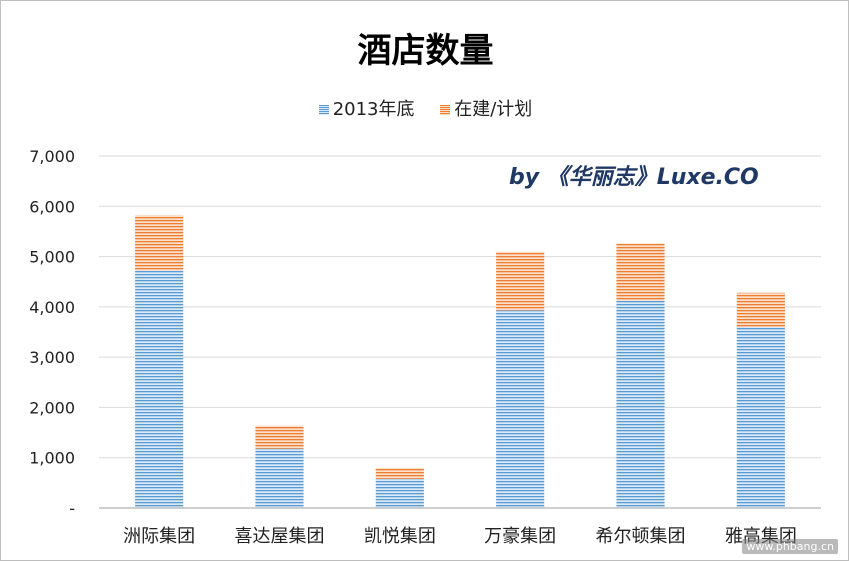 The image size is (849, 562). Describe the element at coordinates (520, 536) in the screenshot. I see `x-tick-label: 万豪集团` at that location.